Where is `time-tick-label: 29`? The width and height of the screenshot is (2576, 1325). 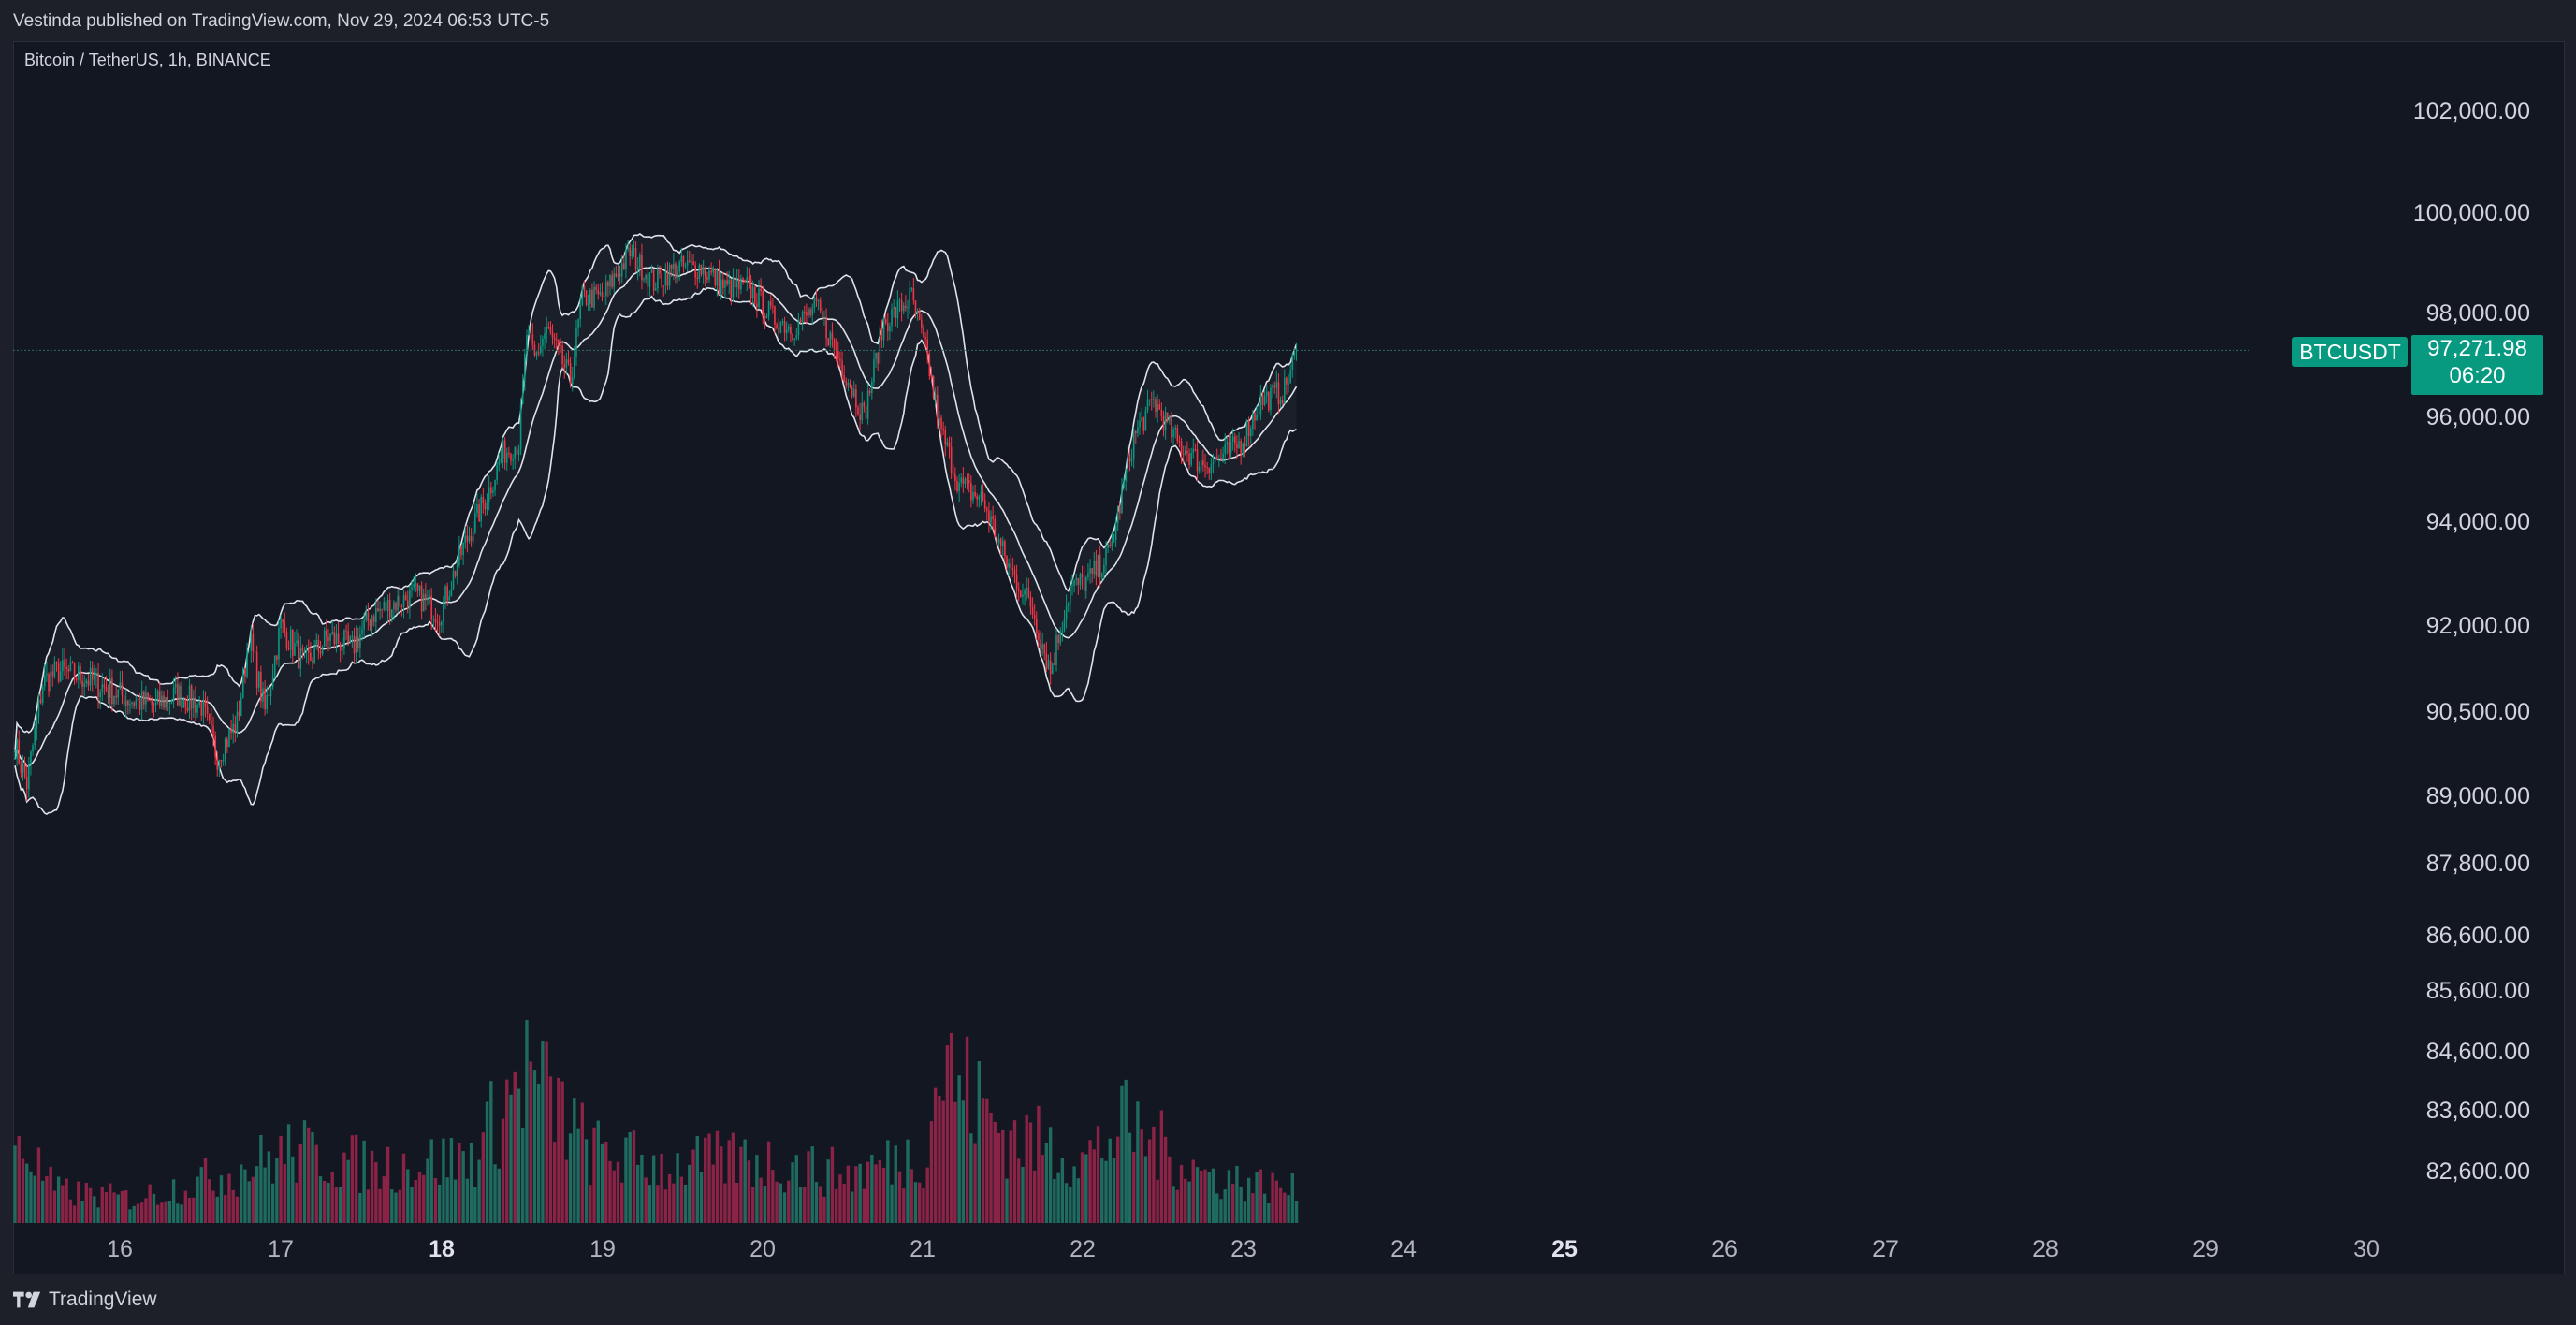 time-tick-label: 29 is located at coordinates (2205, 1249).